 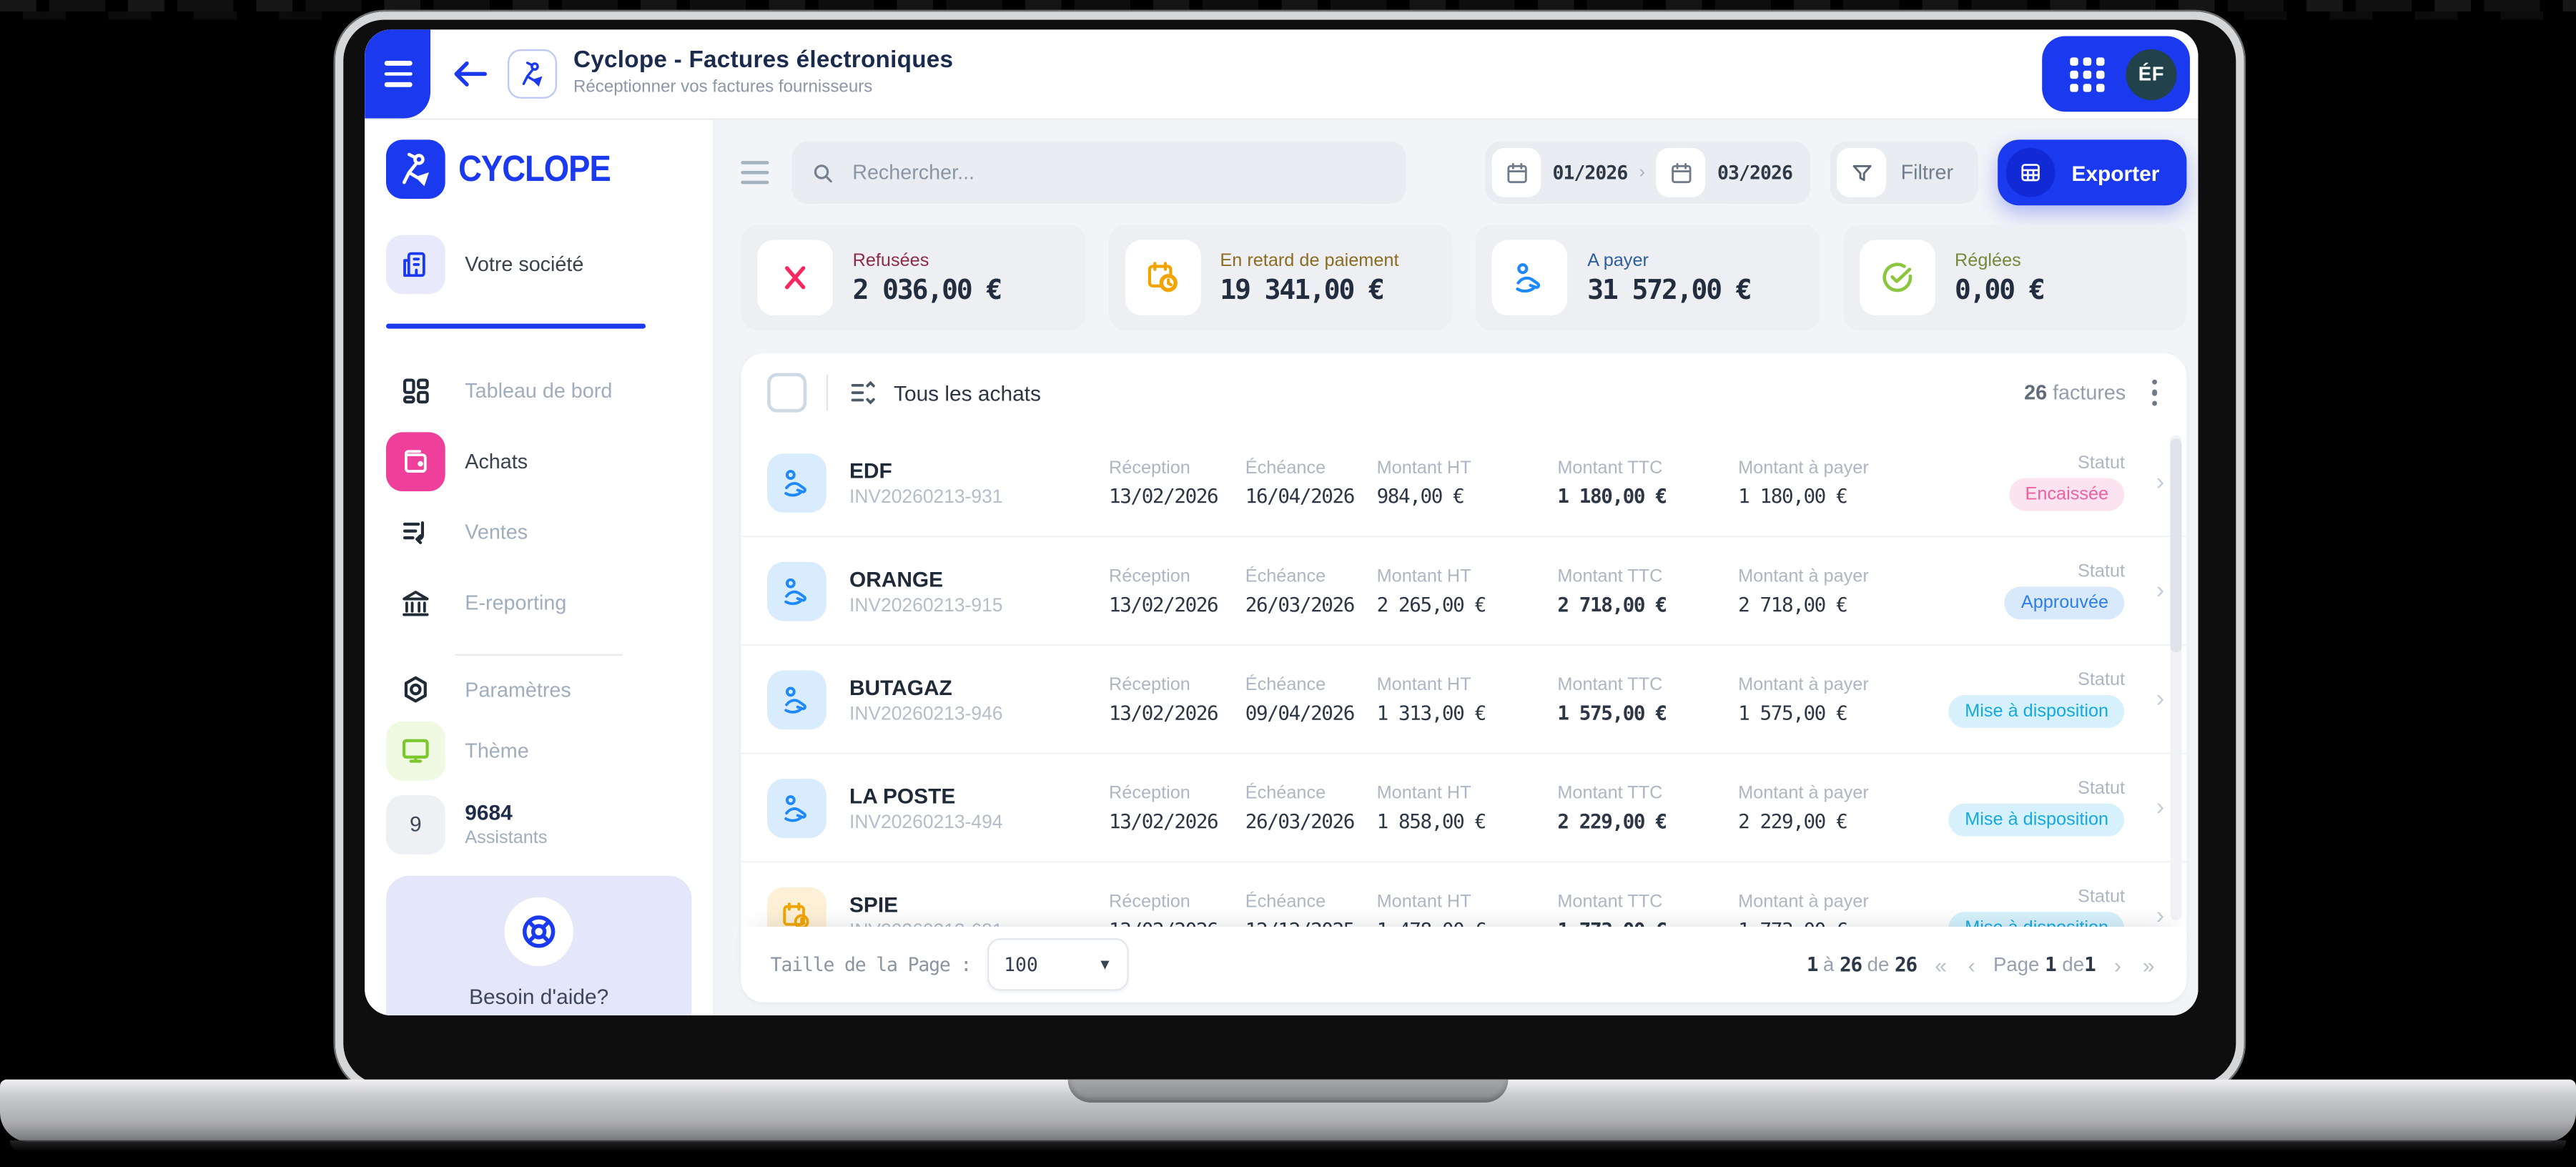 I want to click on sidebar-nav: Tableau de bord Achats Ven, so click(x=538, y=496).